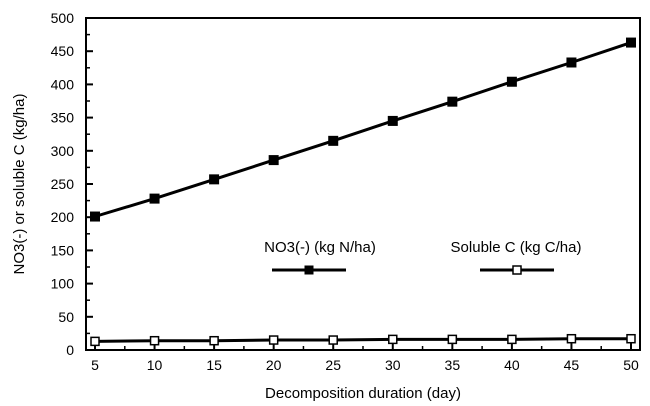  What do you see at coordinates (572, 365) in the screenshot?
I see `x-tick-label: 45` at bounding box center [572, 365].